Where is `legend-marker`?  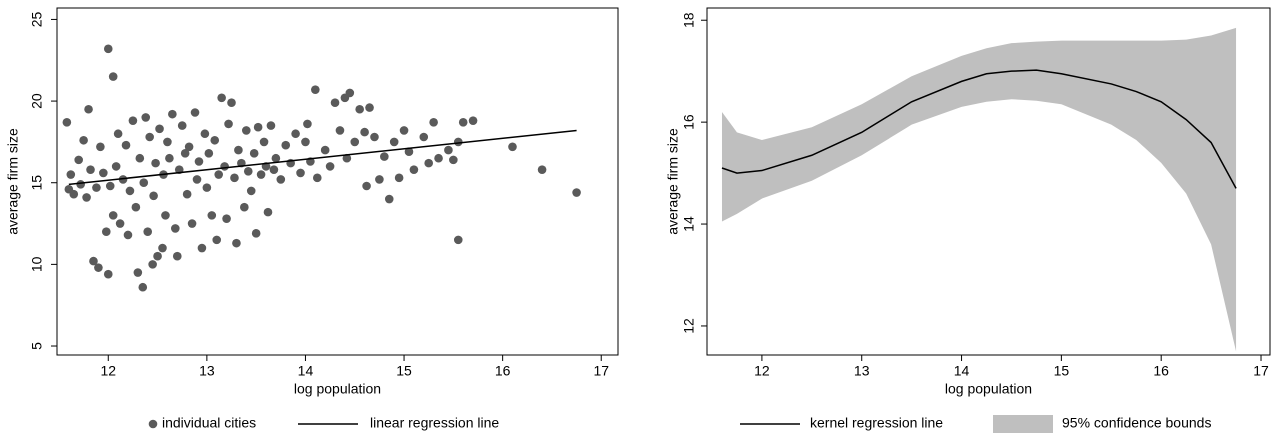
legend-marker is located at coordinates (153, 424).